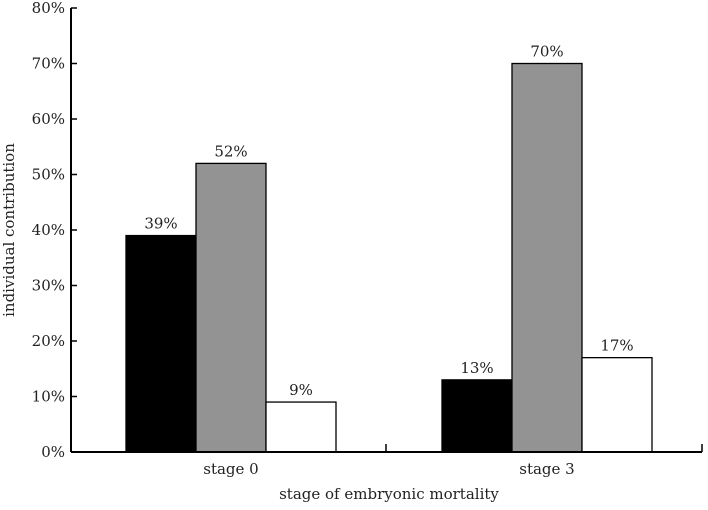  What do you see at coordinates (48, 119) in the screenshot?
I see `y-tick-label: 60%` at bounding box center [48, 119].